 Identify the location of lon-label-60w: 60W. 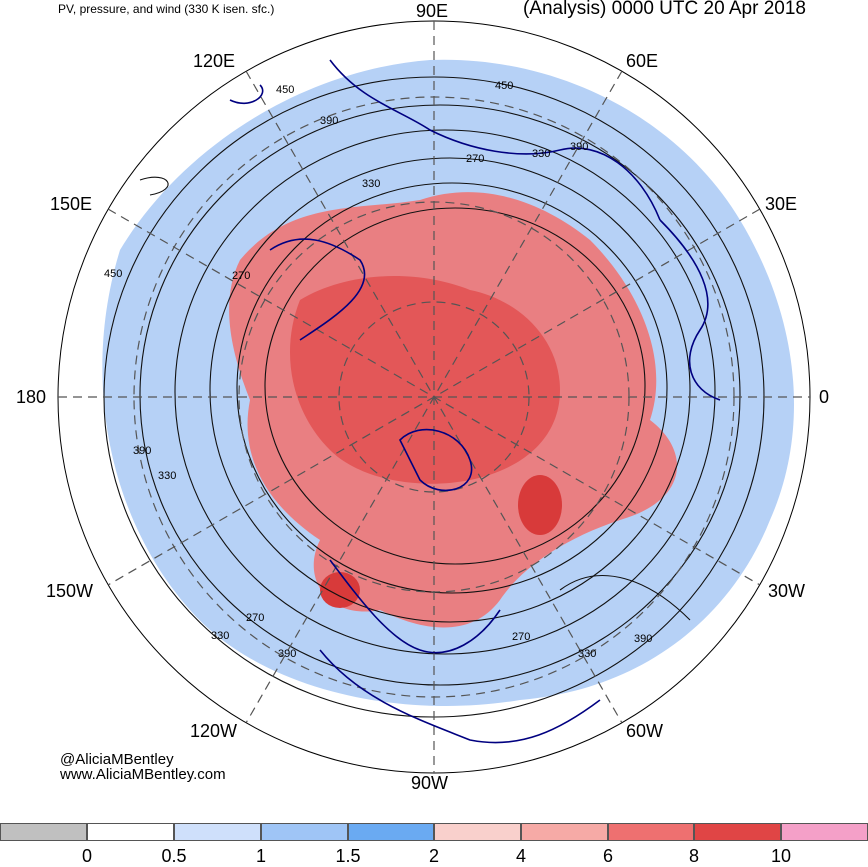
(645, 731).